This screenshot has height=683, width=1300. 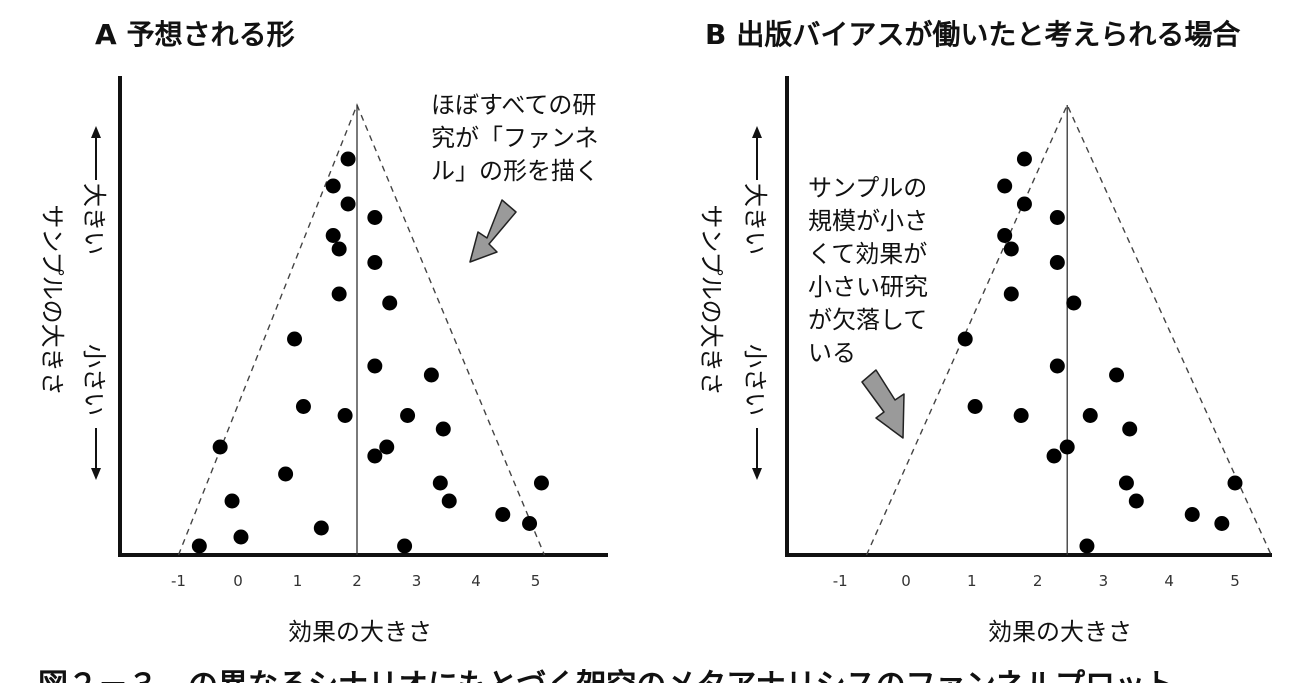 I want to click on panel-a-y-small-arrow, so click(x=96, y=454).